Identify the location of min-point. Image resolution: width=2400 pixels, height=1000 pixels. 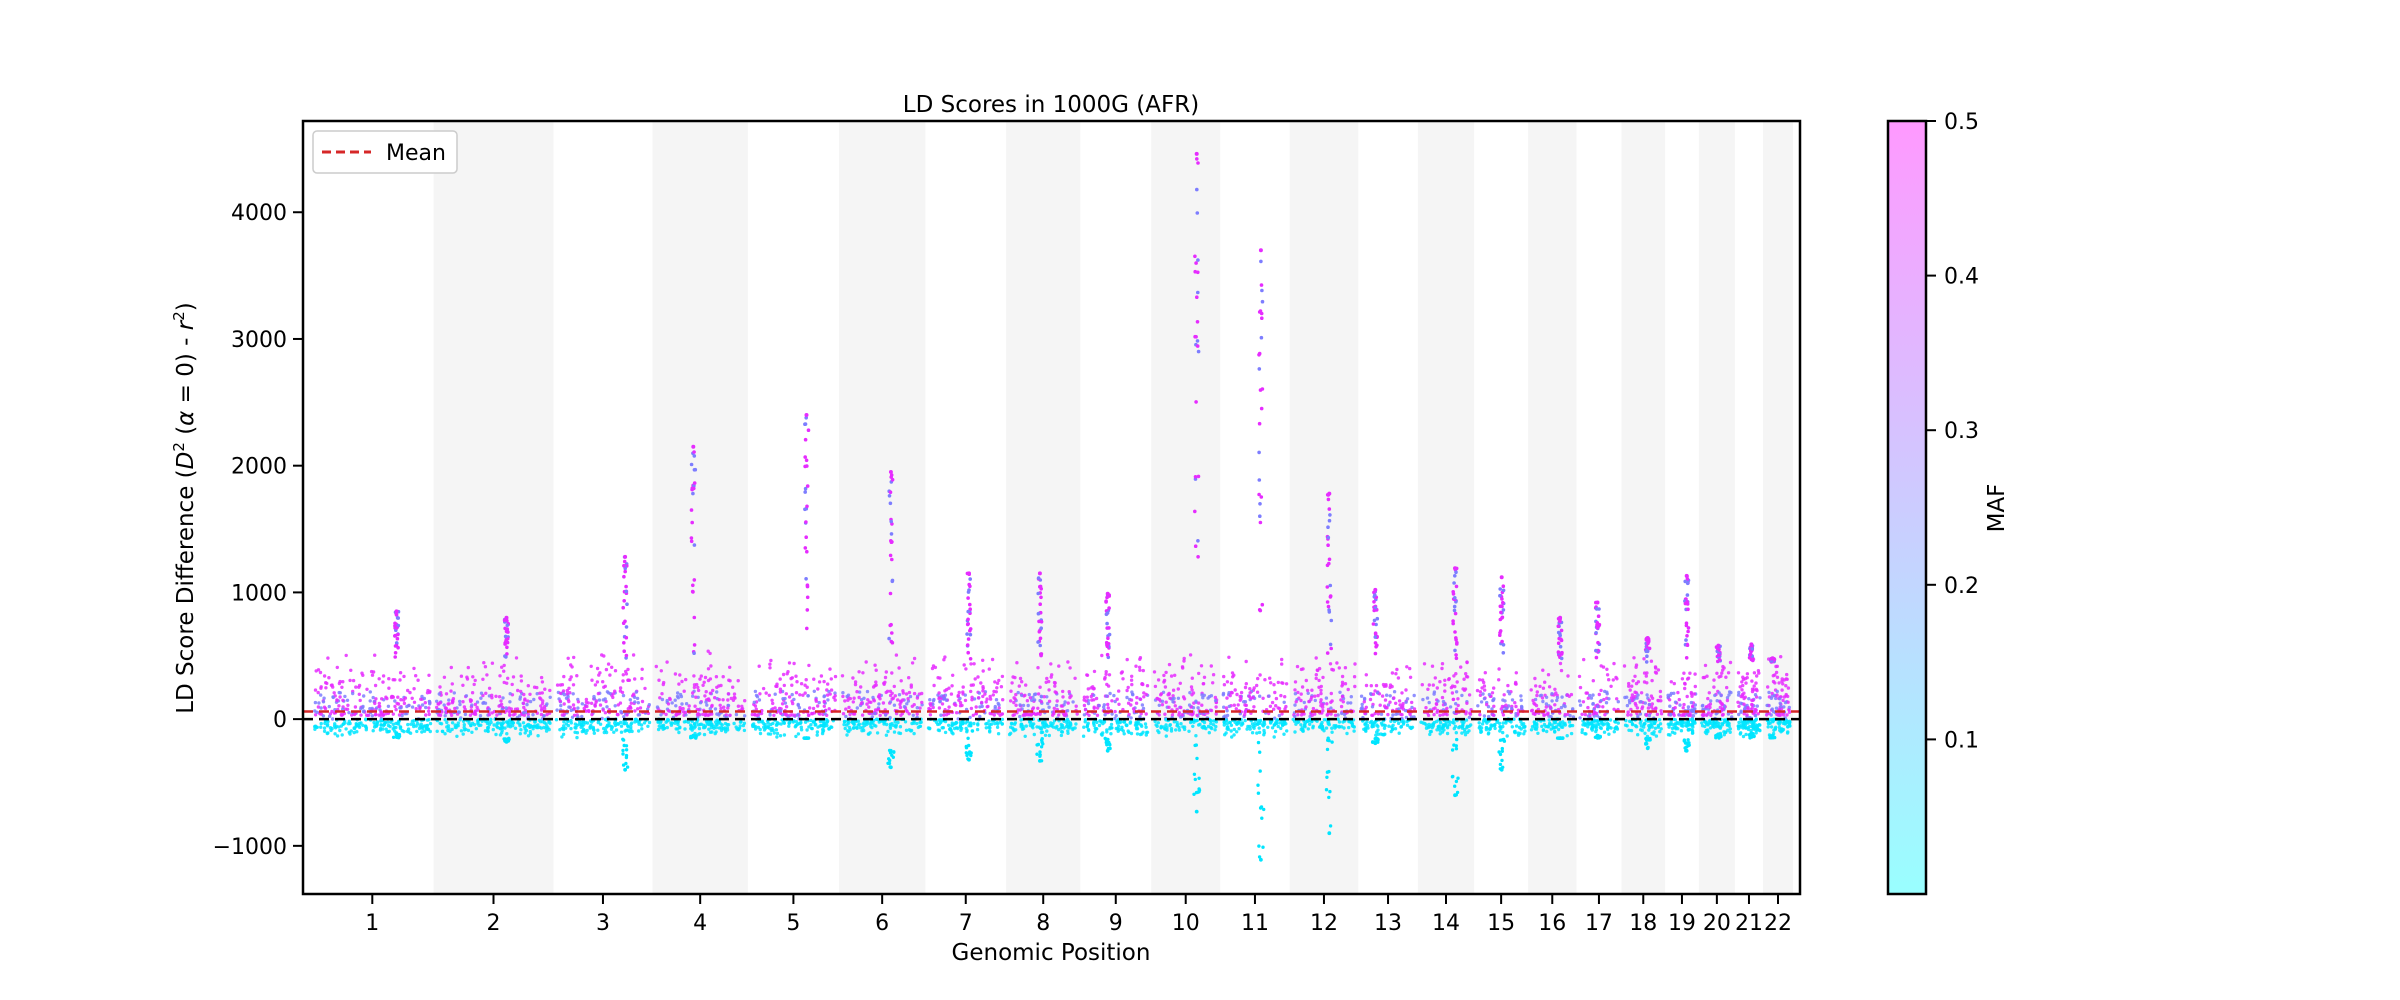
(1455, 795).